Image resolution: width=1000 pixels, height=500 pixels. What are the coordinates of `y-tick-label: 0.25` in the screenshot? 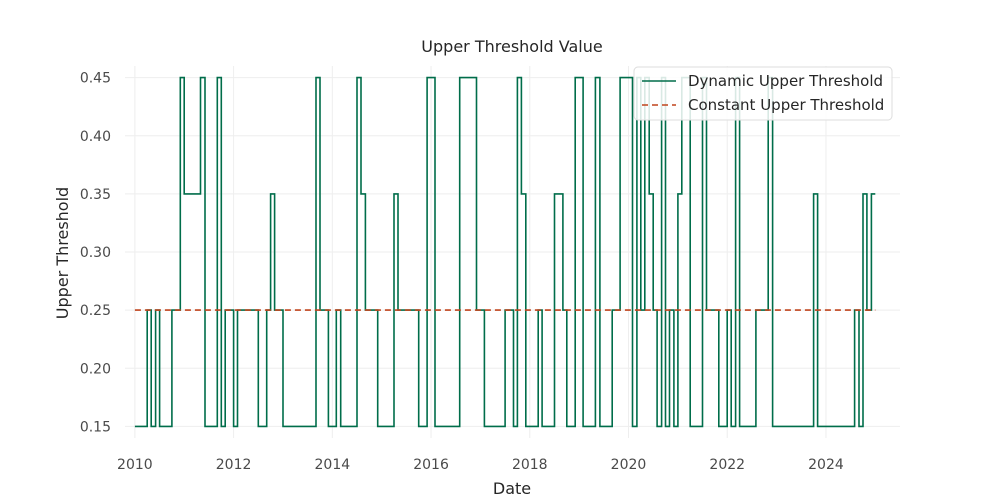 It's located at (95, 311).